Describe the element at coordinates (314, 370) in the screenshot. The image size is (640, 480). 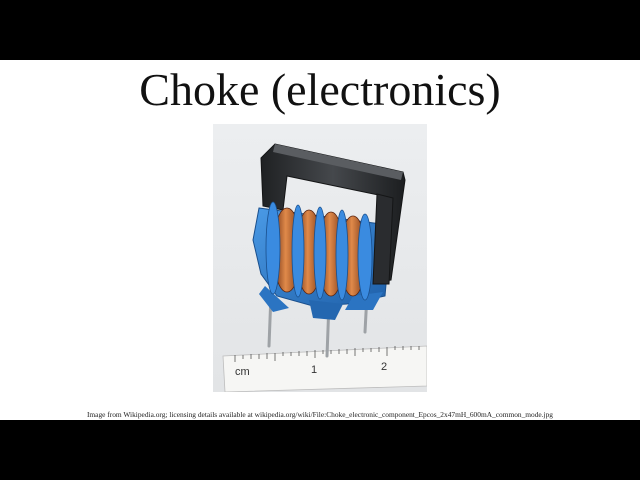
I see `ruler-mark-1-label: 1` at that location.